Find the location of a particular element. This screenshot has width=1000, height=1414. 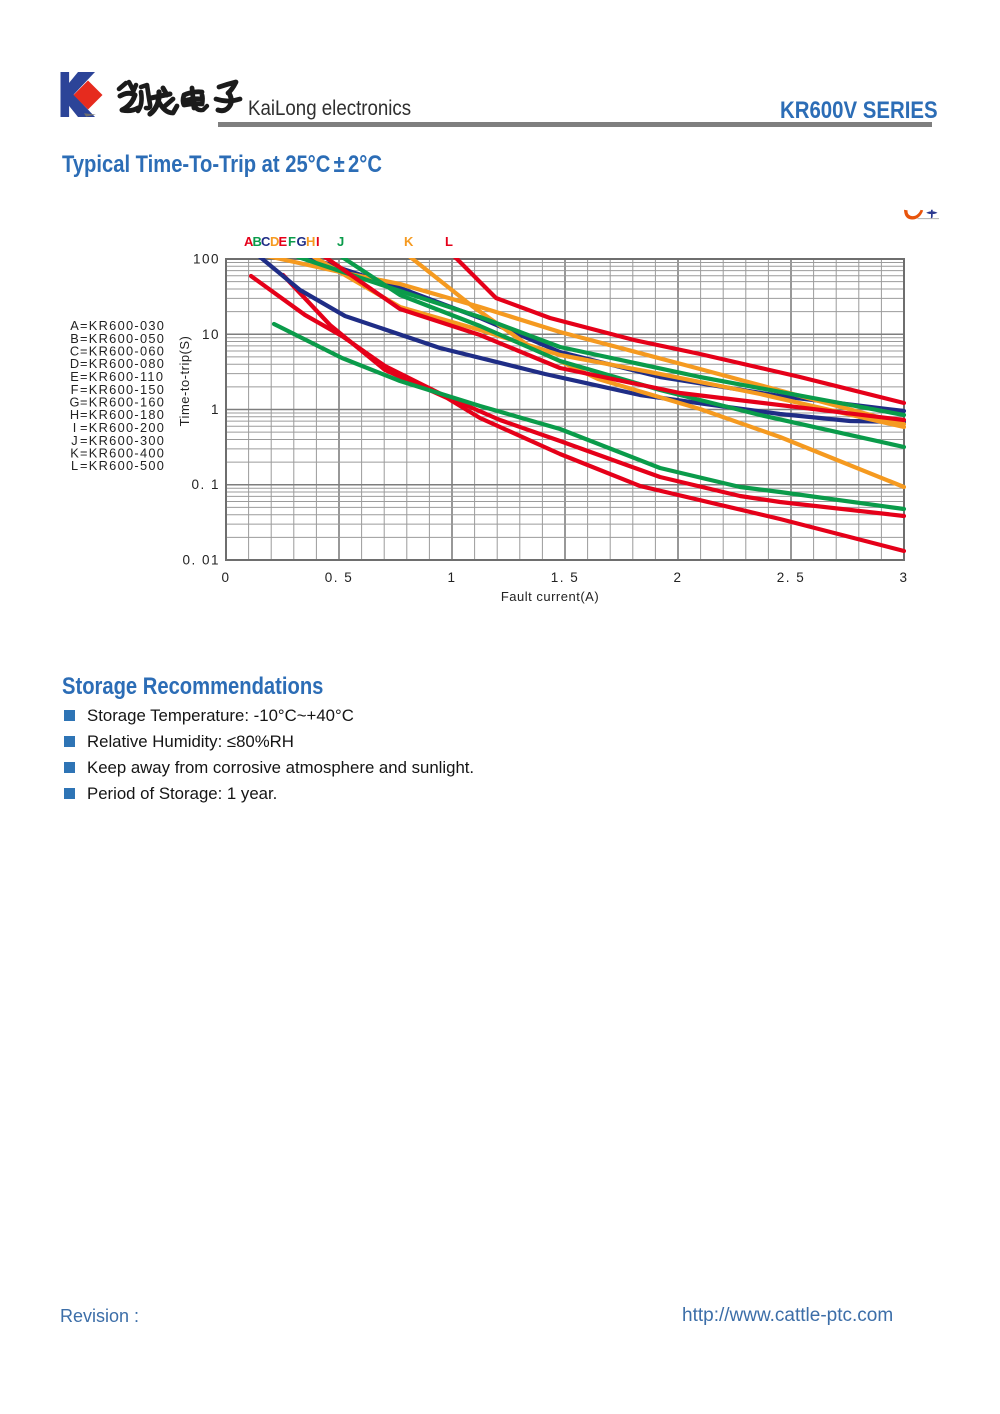

svg-text: 1. 5 is located at coordinates (565, 577).